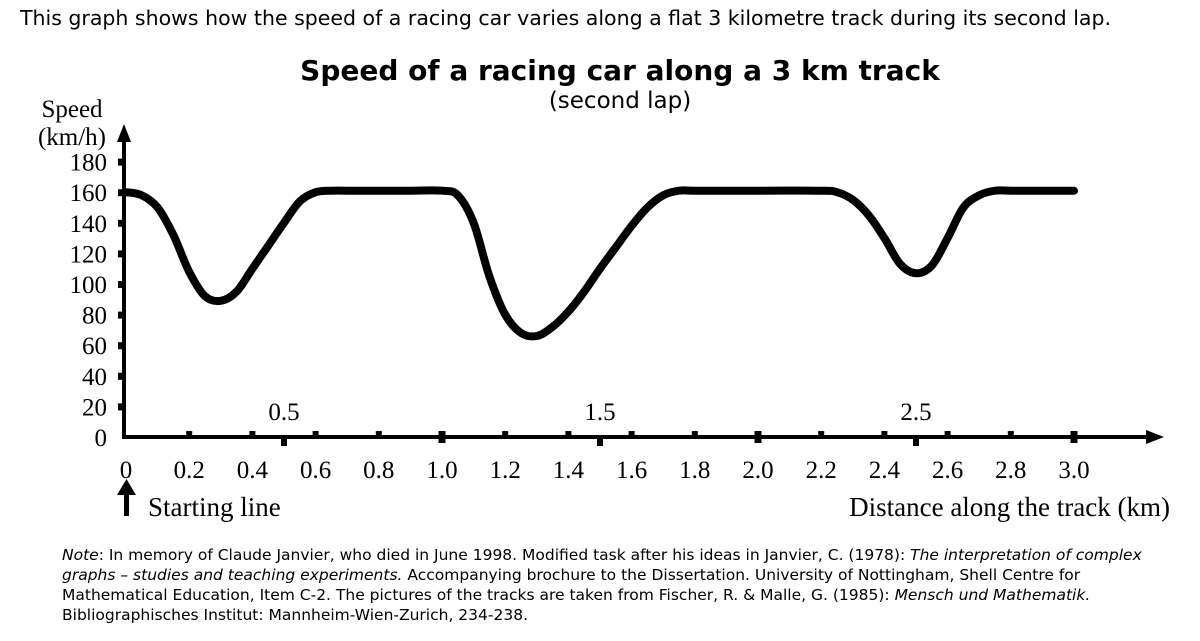 Image resolution: width=1200 pixels, height=641 pixels. What do you see at coordinates (89, 193) in the screenshot?
I see `y-tick-label: 160` at bounding box center [89, 193].